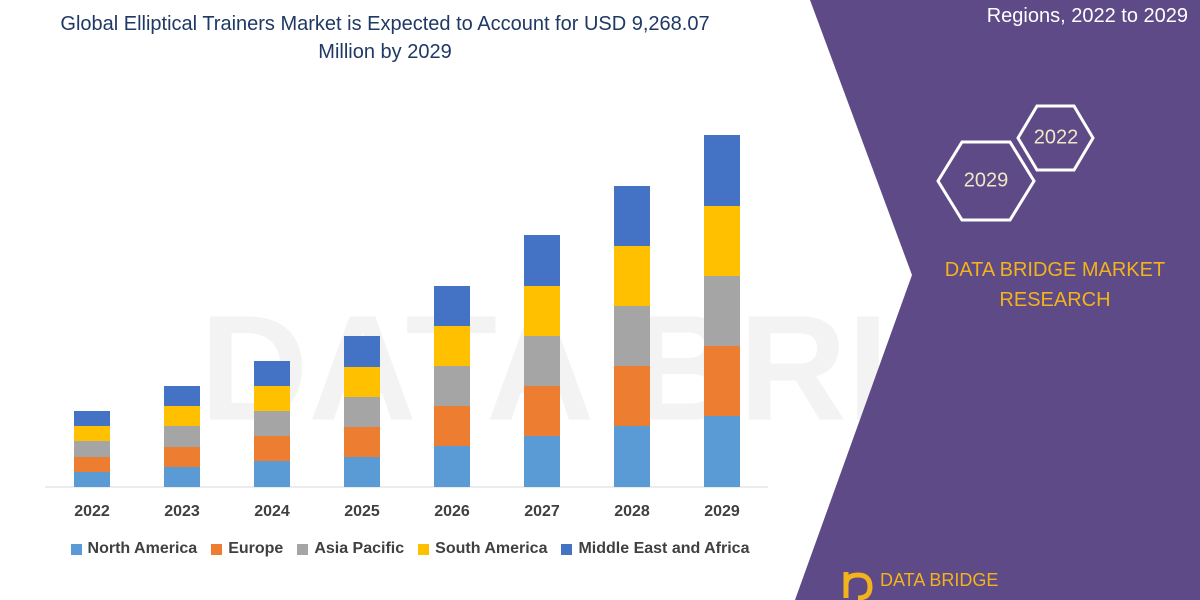 This screenshot has height=600, width=1200. Describe the element at coordinates (542, 511) in the screenshot. I see `x-tick-label: 2027` at that location.